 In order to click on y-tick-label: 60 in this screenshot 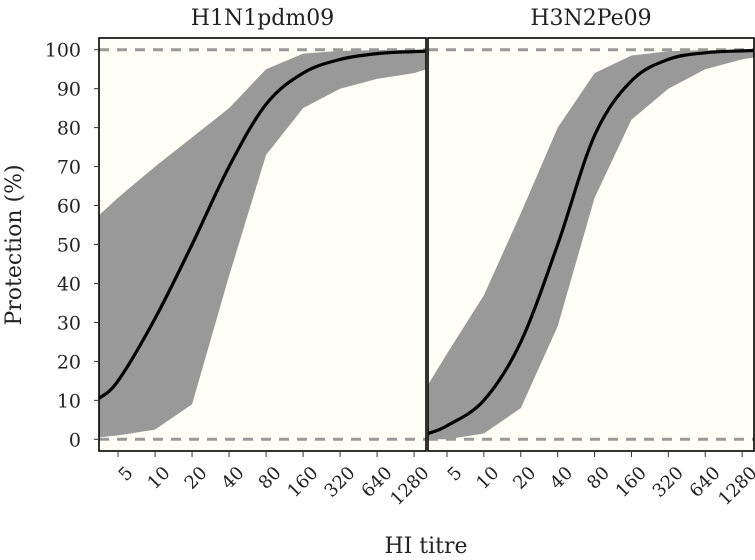, I will do `click(69, 207)`.